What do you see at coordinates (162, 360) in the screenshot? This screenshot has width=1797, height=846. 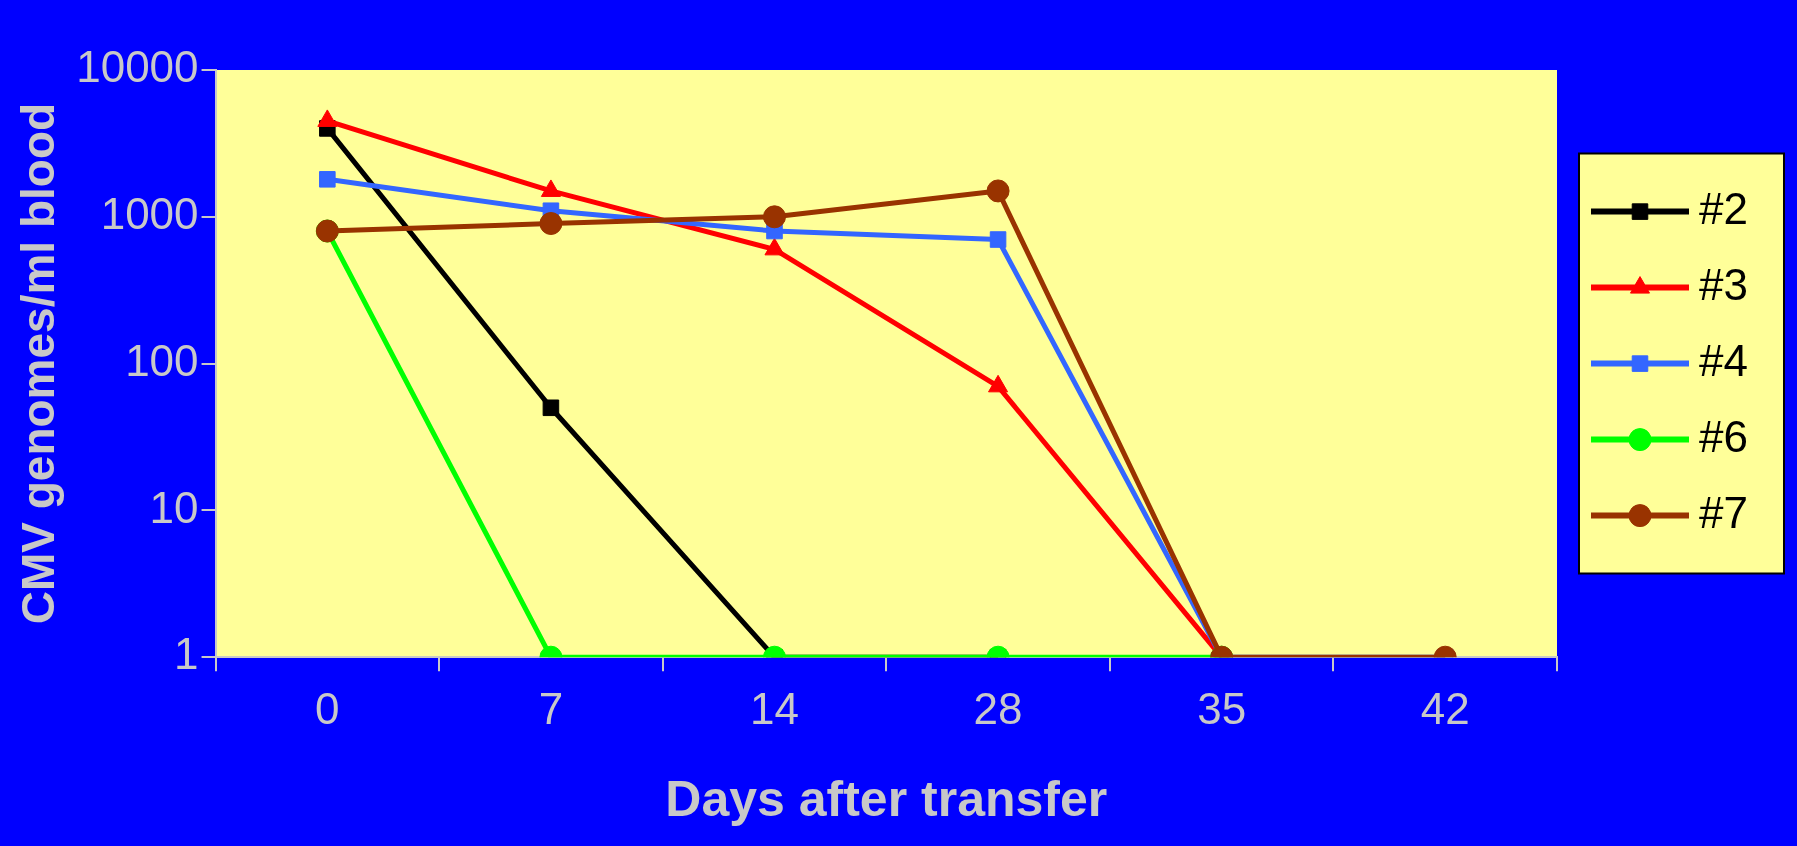 I see `y-tick-label: 100` at bounding box center [162, 360].